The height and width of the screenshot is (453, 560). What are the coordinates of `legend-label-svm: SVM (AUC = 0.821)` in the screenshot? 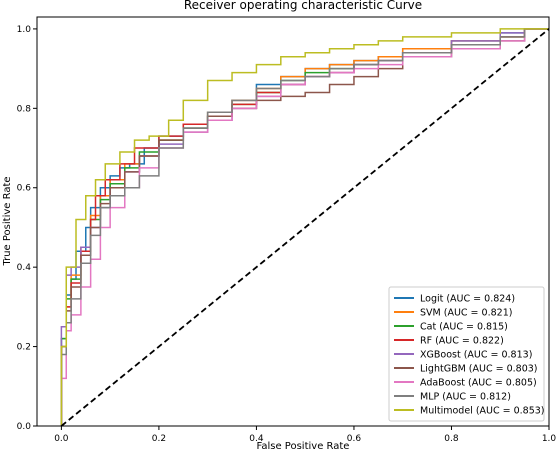 It's located at (466, 313).